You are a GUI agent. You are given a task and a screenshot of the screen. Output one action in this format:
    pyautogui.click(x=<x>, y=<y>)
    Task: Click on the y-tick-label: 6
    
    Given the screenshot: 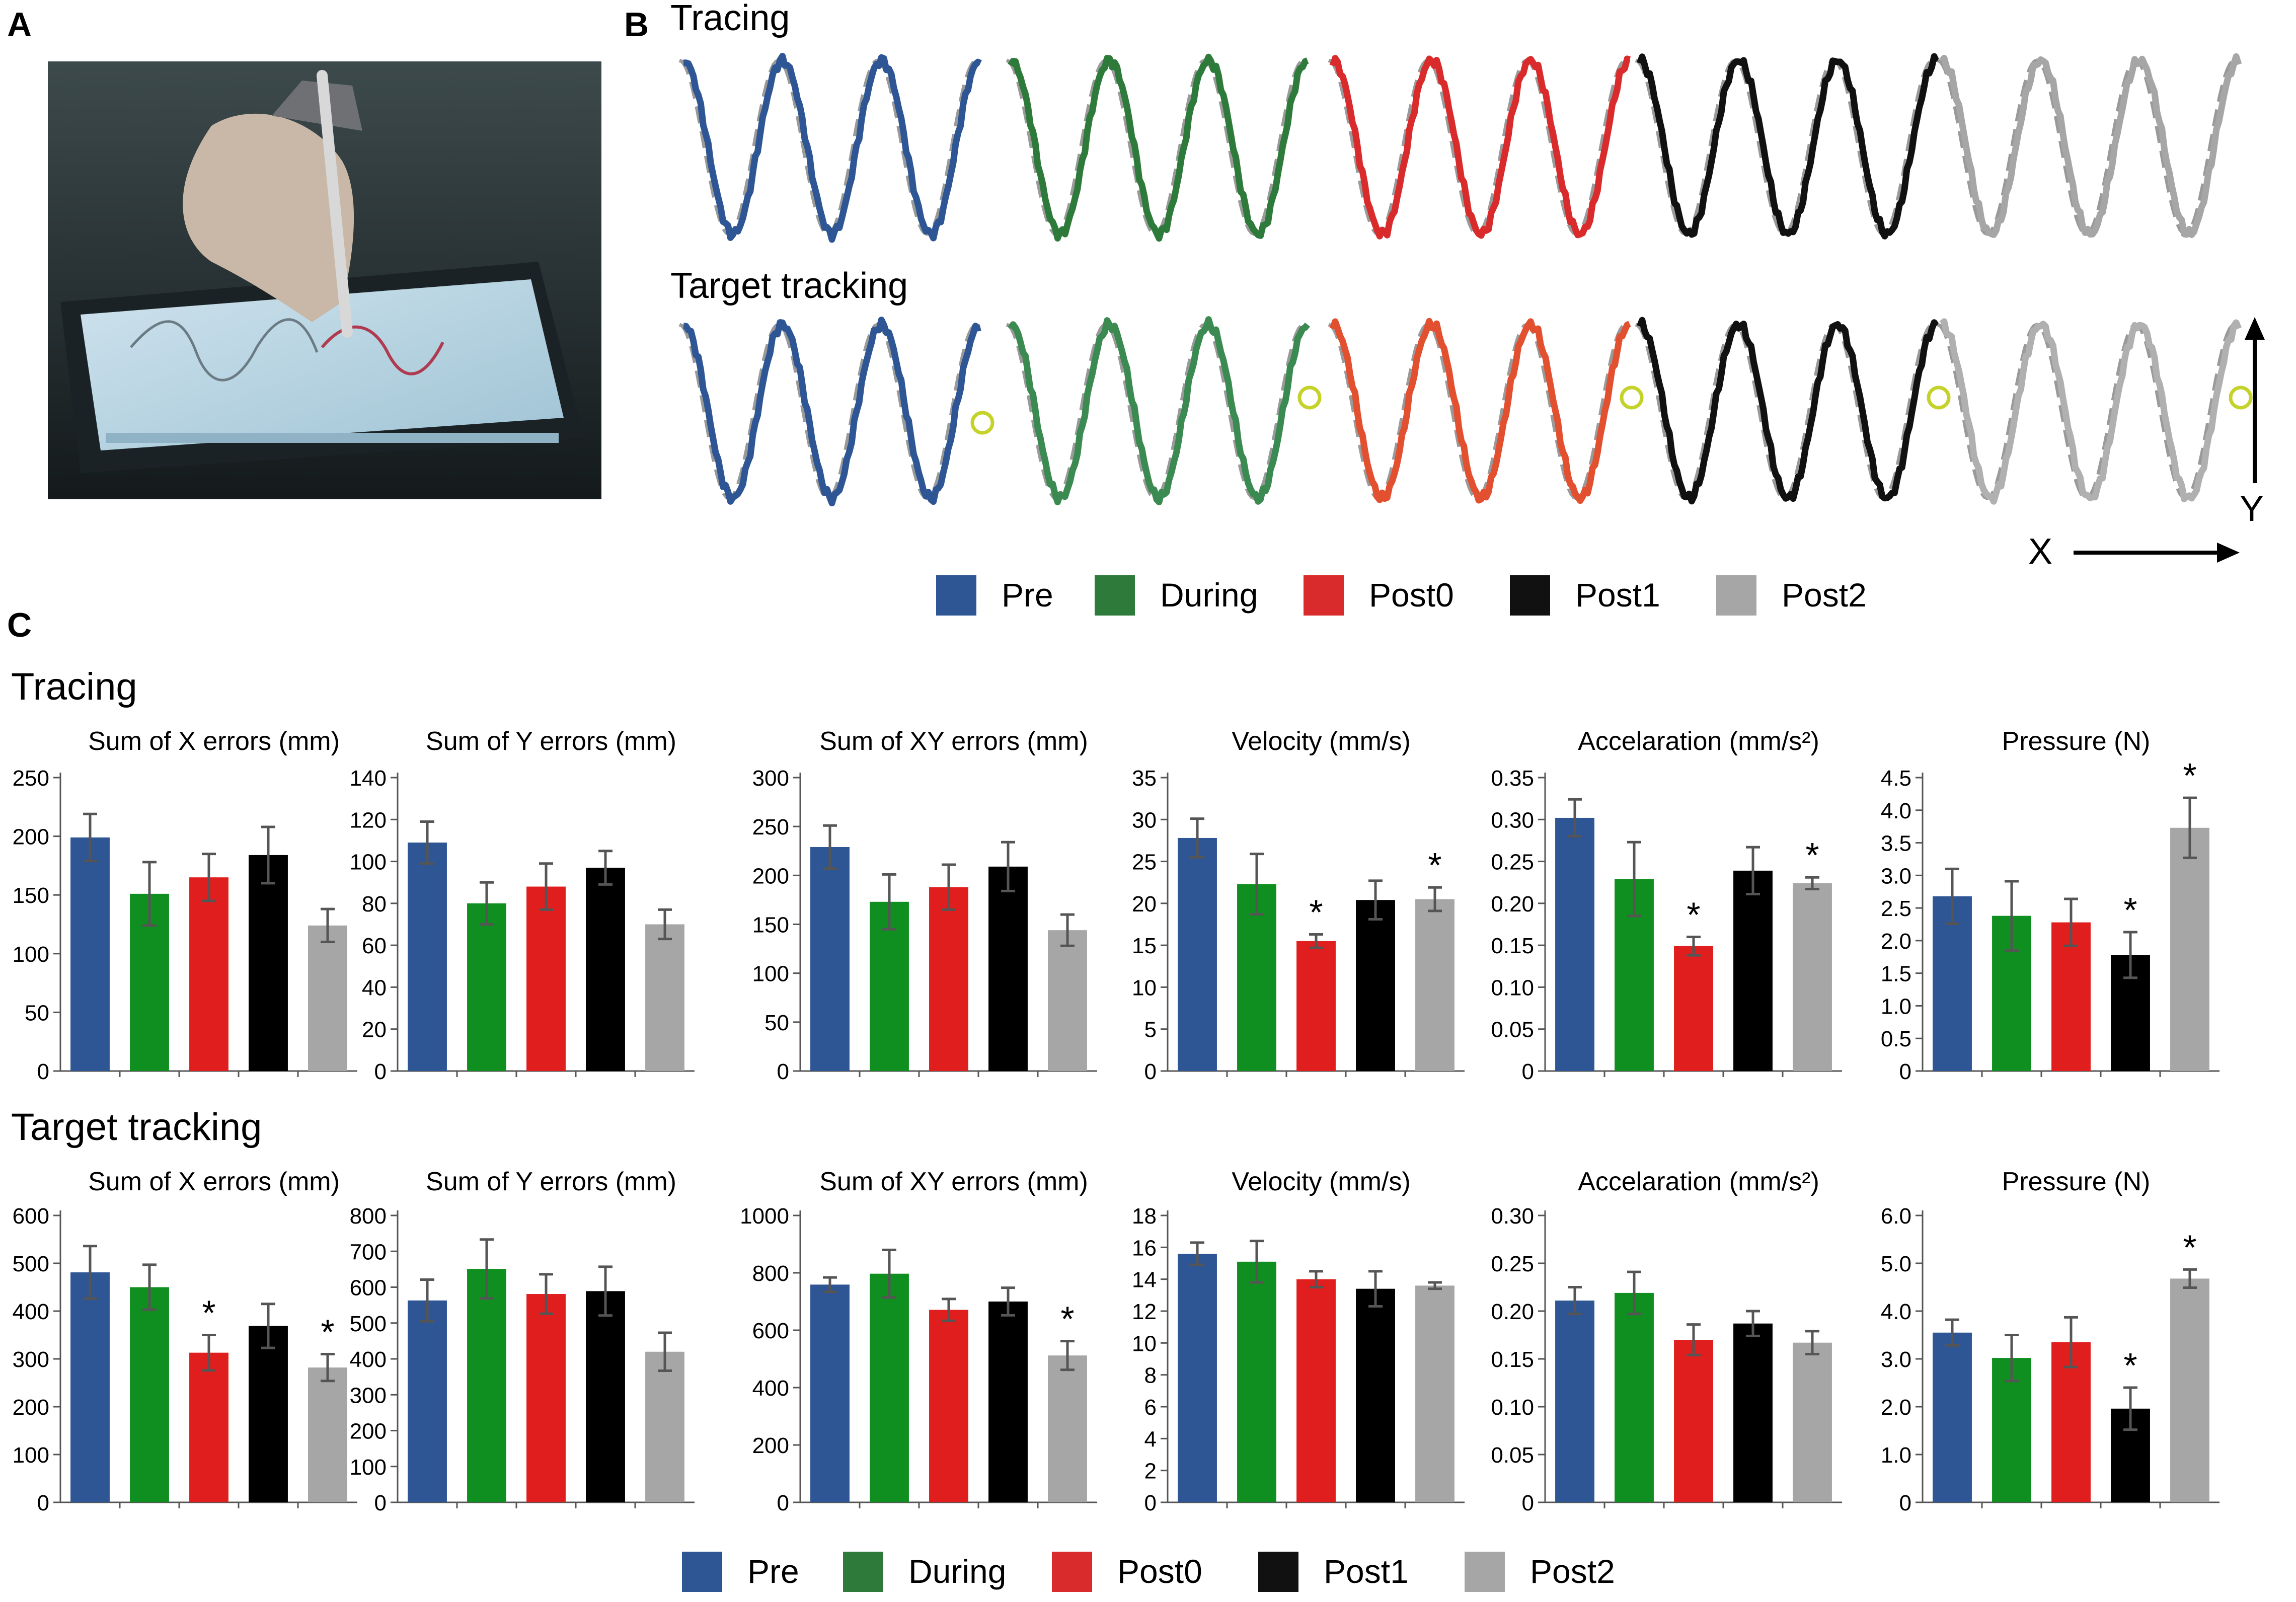 What is the action you would take?
    pyautogui.click(x=1151, y=1407)
    